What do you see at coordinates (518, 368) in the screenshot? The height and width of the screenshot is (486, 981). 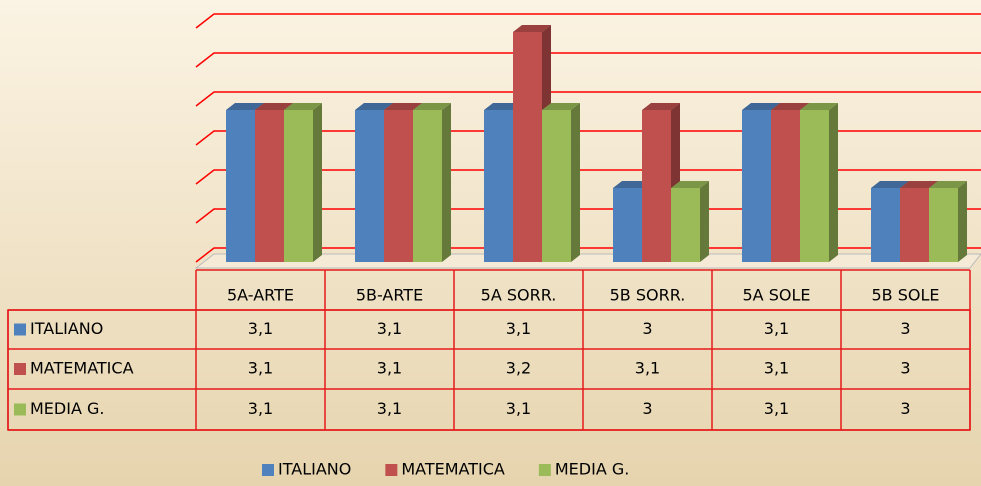 I see `value-label: 3,2` at bounding box center [518, 368].